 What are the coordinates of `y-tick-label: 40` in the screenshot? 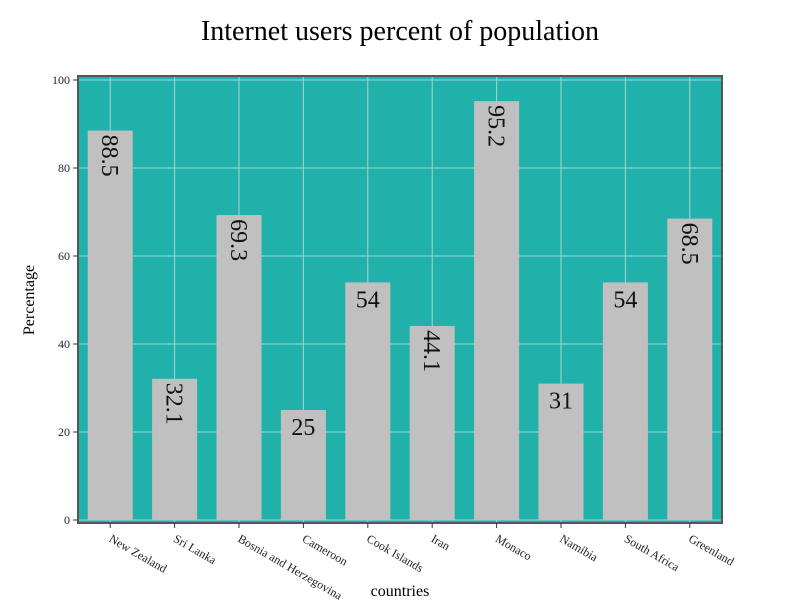 It's located at (64, 344).